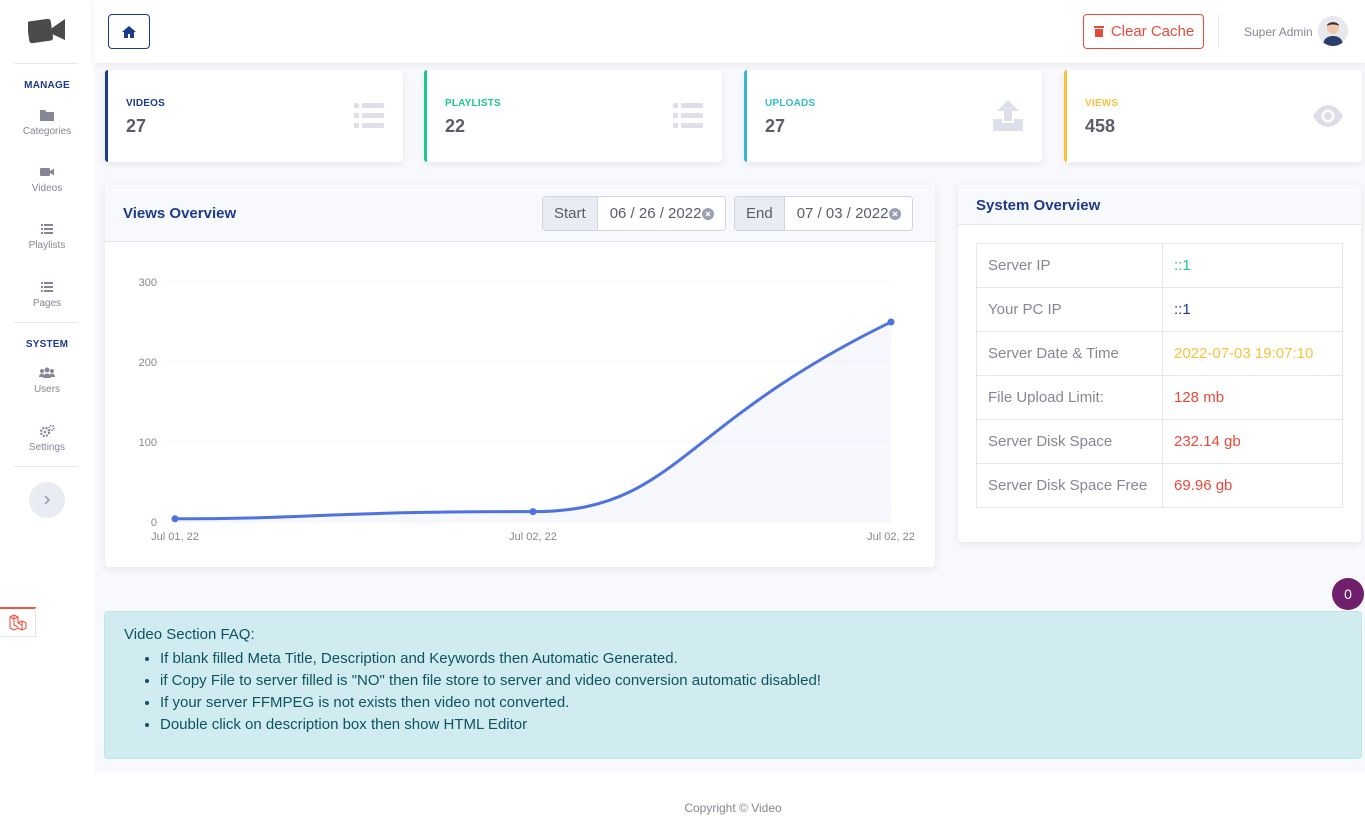 This screenshot has height=838, width=1365. I want to click on table-row: Server Date & Time 2022-07-03 19:07:10, so click(1159, 353).